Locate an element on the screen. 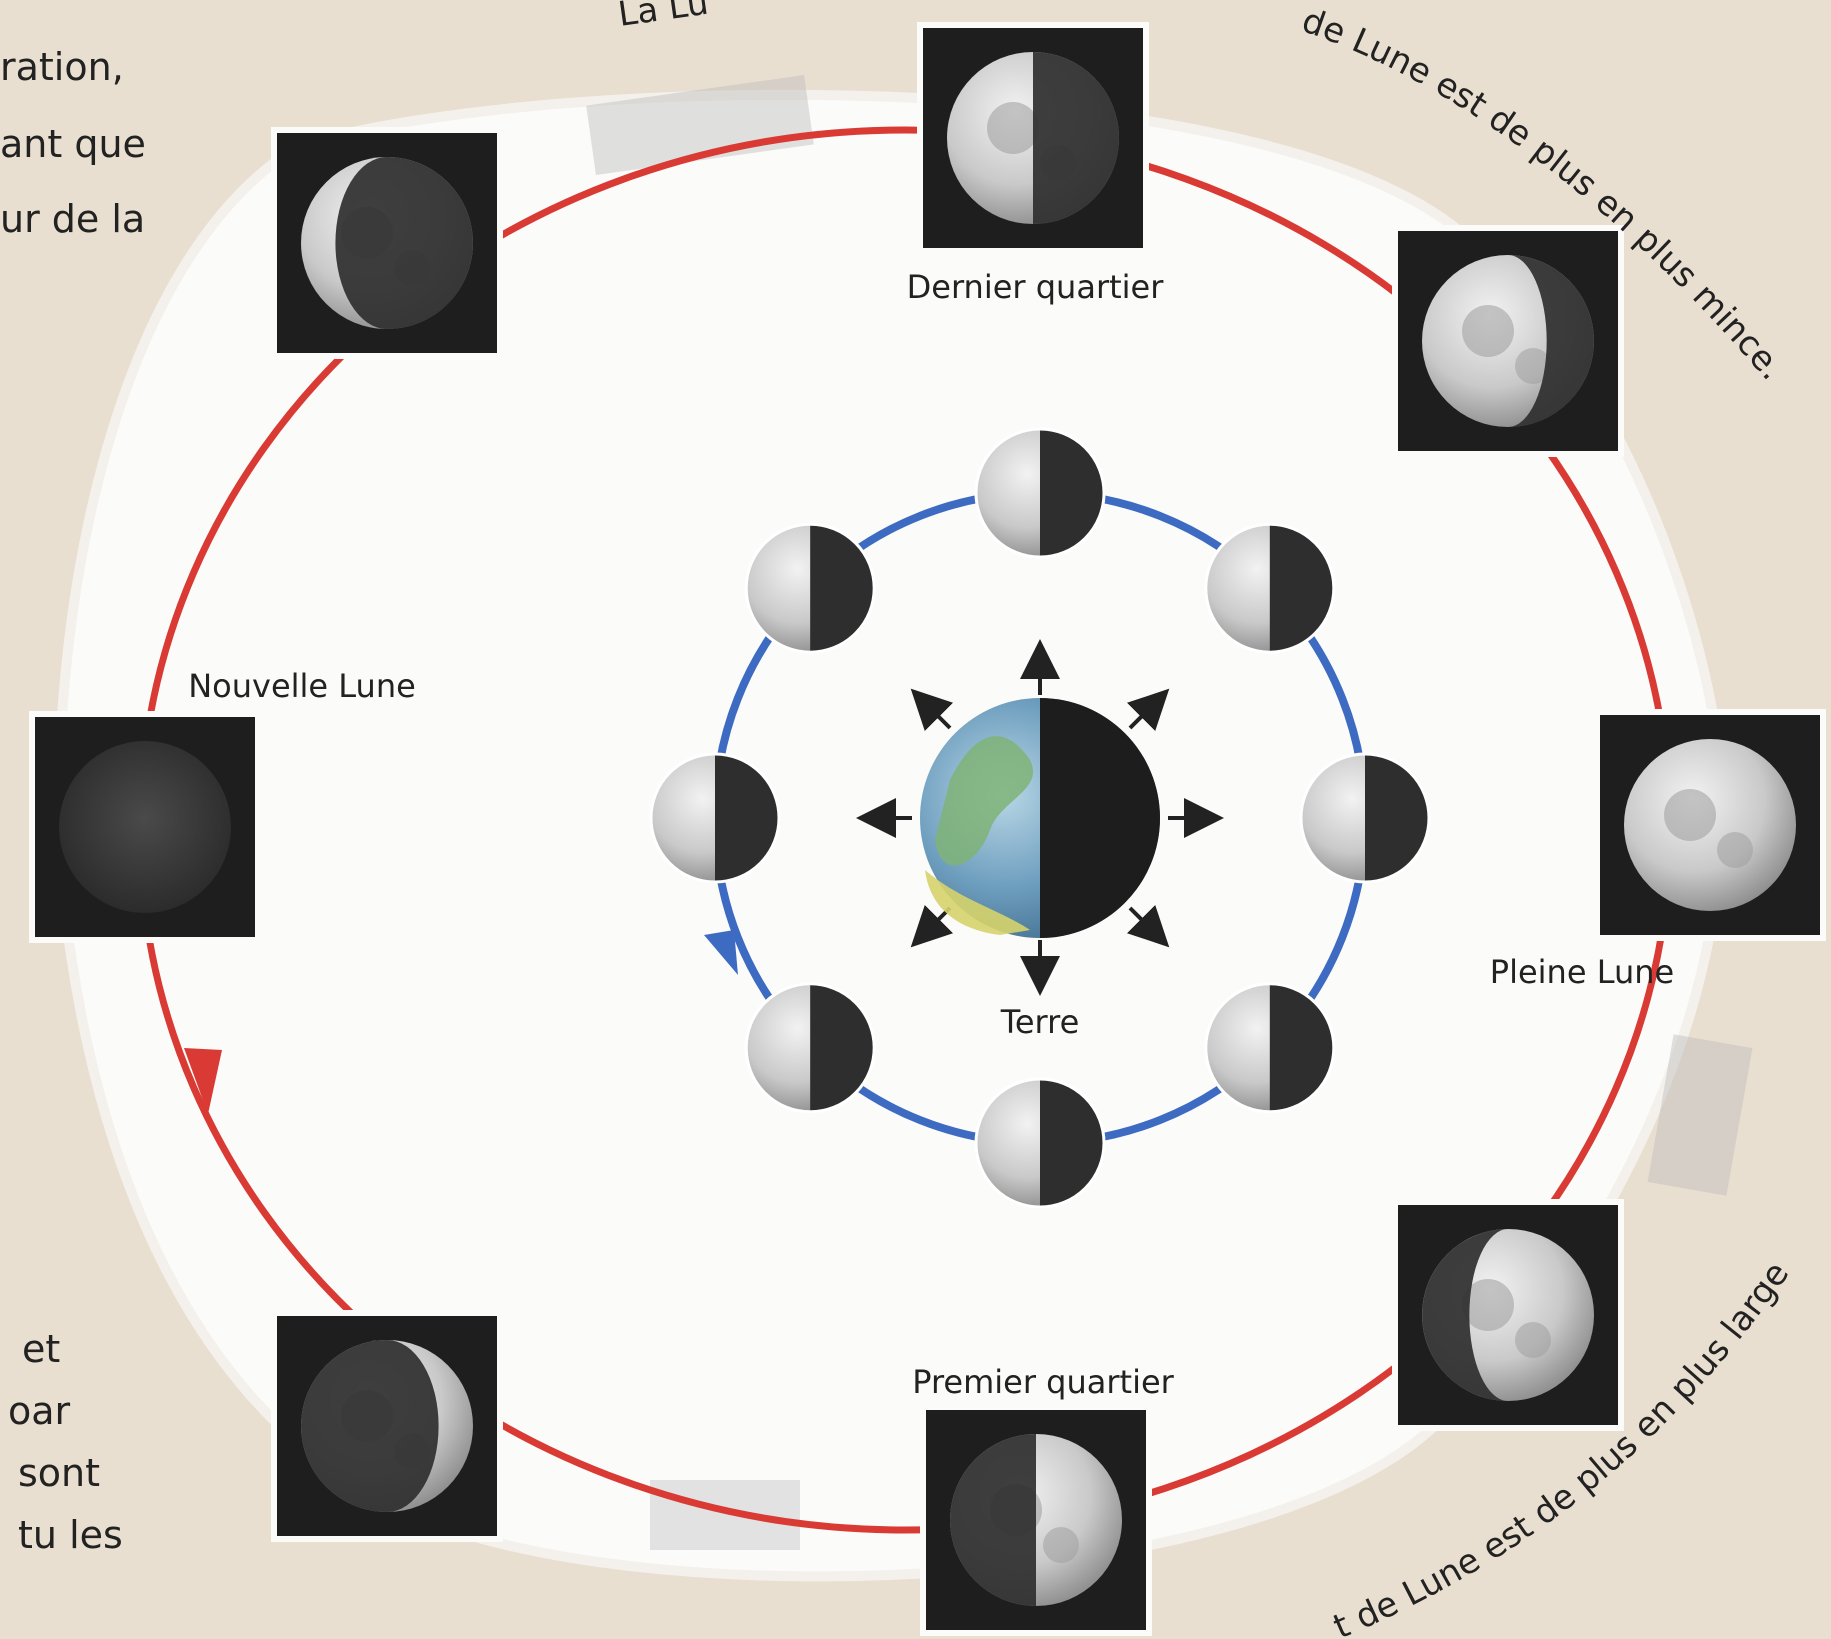  left-text-bottom: et oar sont tu les is located at coordinates (65, 1442).